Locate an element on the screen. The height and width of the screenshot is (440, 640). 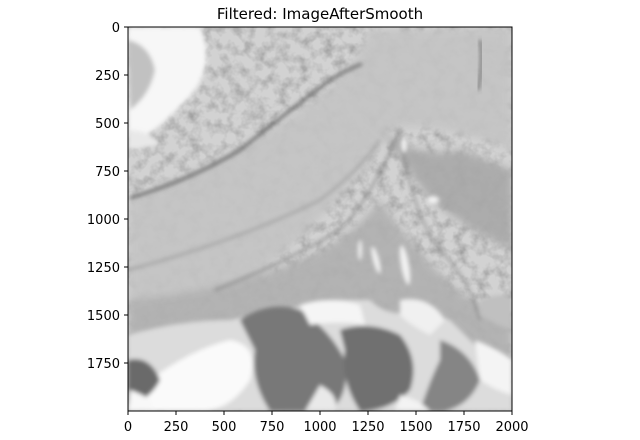
x-tick-label: 1250 is located at coordinates (367, 427).